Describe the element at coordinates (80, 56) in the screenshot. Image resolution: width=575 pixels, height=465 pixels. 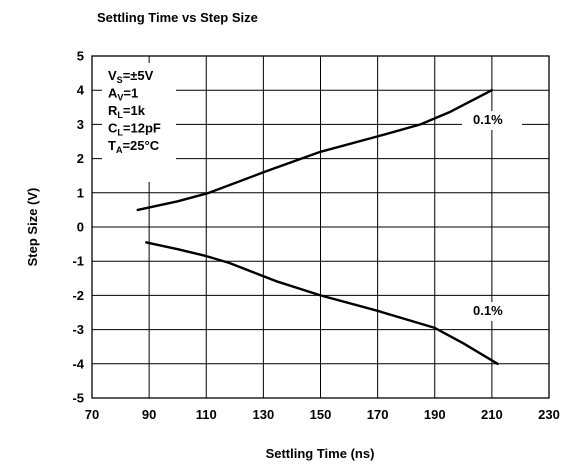
I see `y-tick-label: 5` at that location.